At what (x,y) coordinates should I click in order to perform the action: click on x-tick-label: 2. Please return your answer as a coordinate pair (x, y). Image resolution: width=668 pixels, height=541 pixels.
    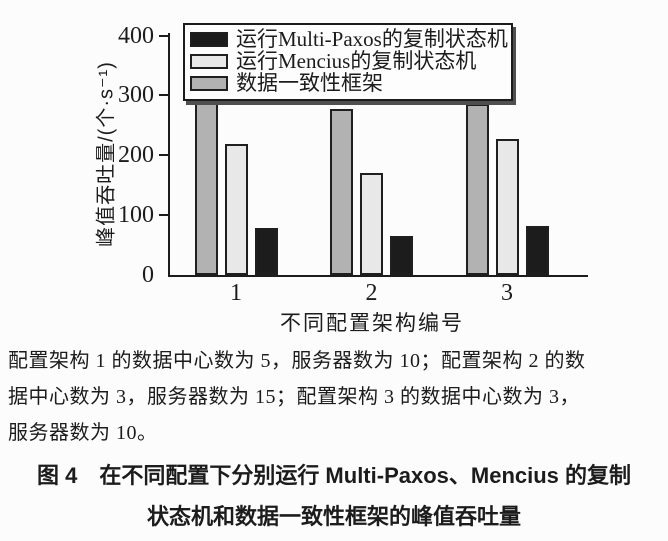
    Looking at the image, I should click on (371, 293).